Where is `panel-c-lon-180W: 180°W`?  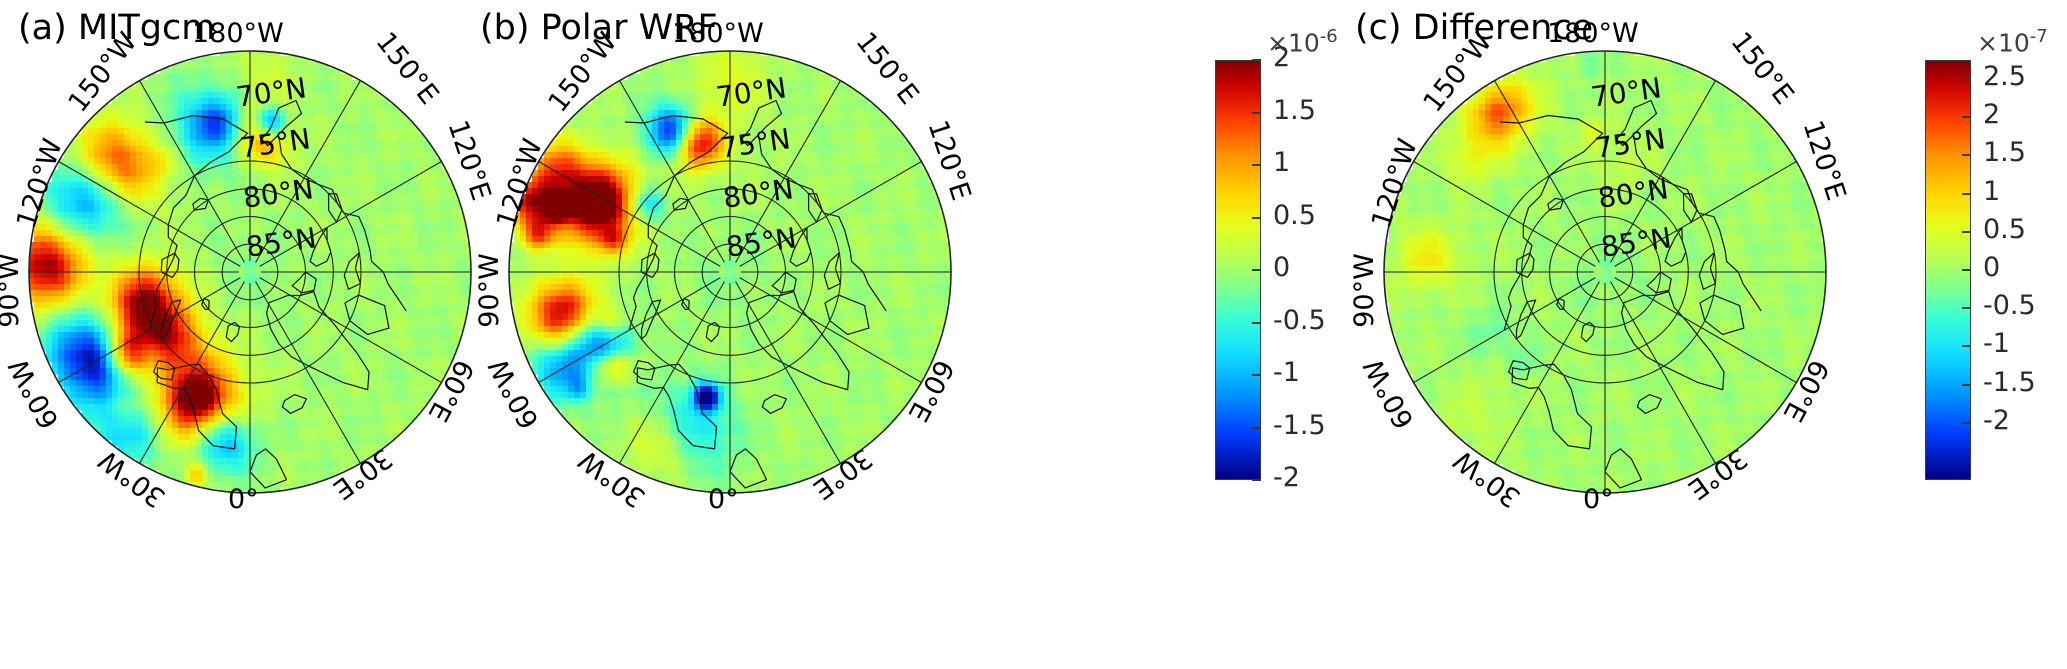
panel-c-lon-180W: 180°W is located at coordinates (1593, 33).